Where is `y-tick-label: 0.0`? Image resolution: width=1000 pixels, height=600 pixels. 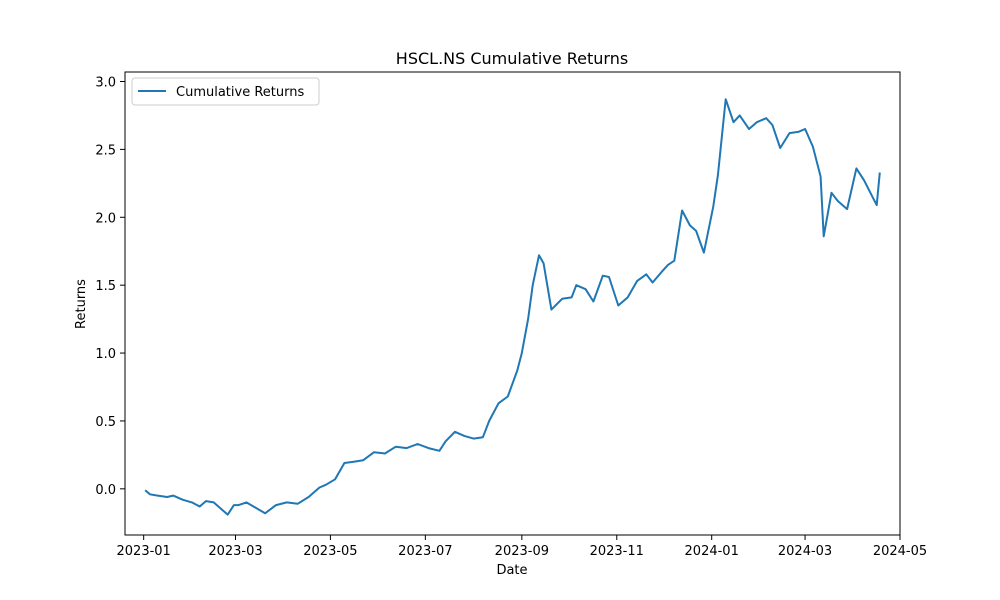
y-tick-label: 0.0 is located at coordinates (105, 490).